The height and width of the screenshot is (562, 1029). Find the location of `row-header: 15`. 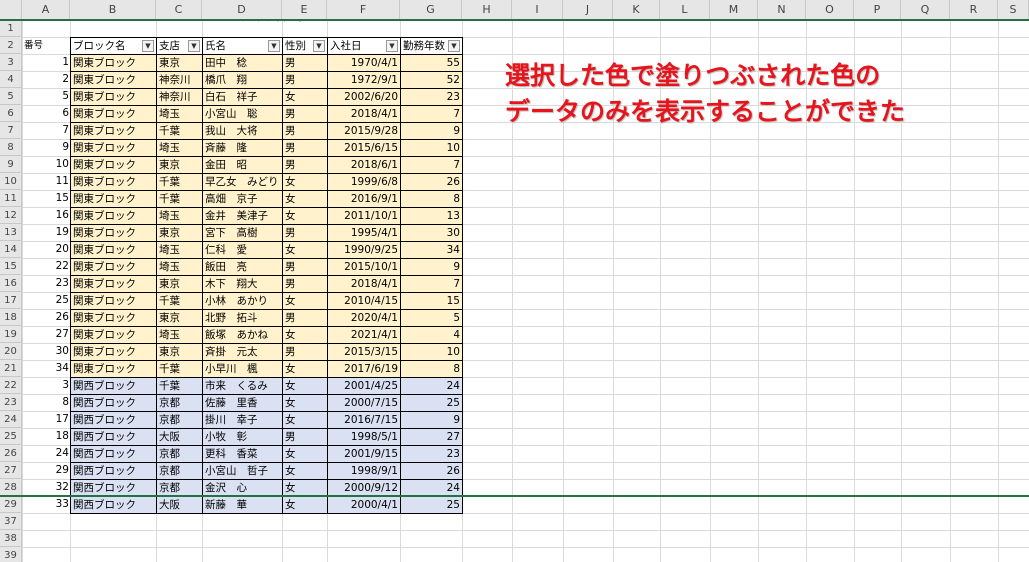

row-header: 15 is located at coordinates (11, 266).